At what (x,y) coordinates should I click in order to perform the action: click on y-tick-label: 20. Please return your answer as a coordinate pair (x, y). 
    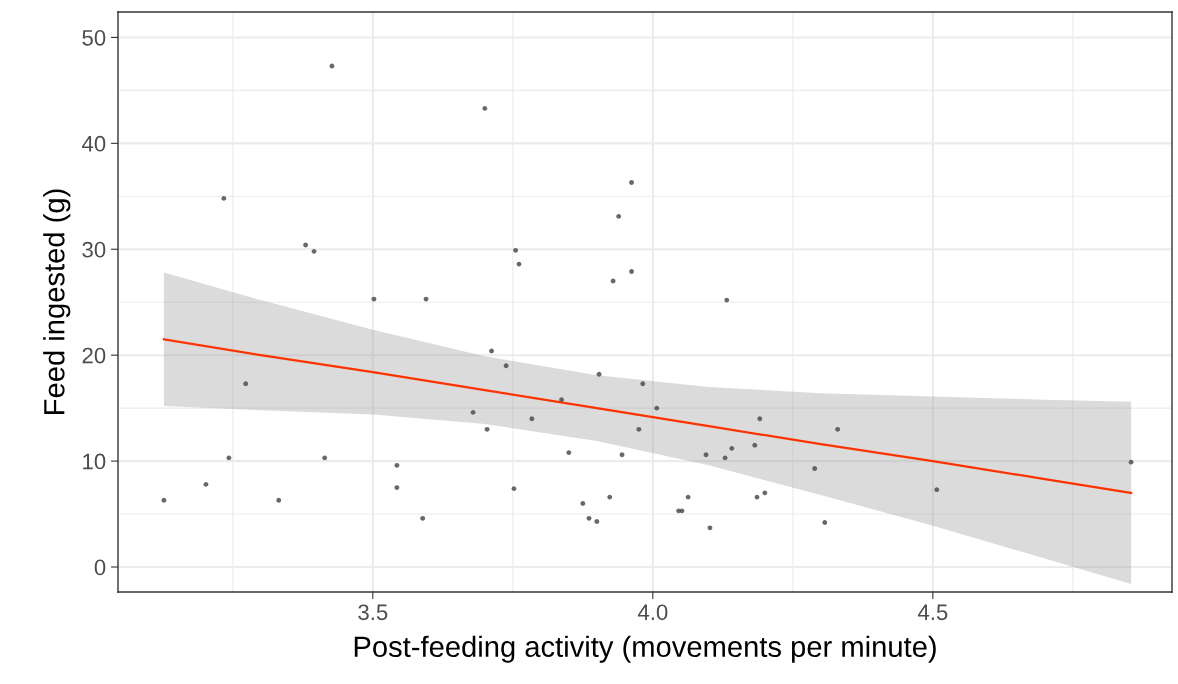
    Looking at the image, I should click on (94, 355).